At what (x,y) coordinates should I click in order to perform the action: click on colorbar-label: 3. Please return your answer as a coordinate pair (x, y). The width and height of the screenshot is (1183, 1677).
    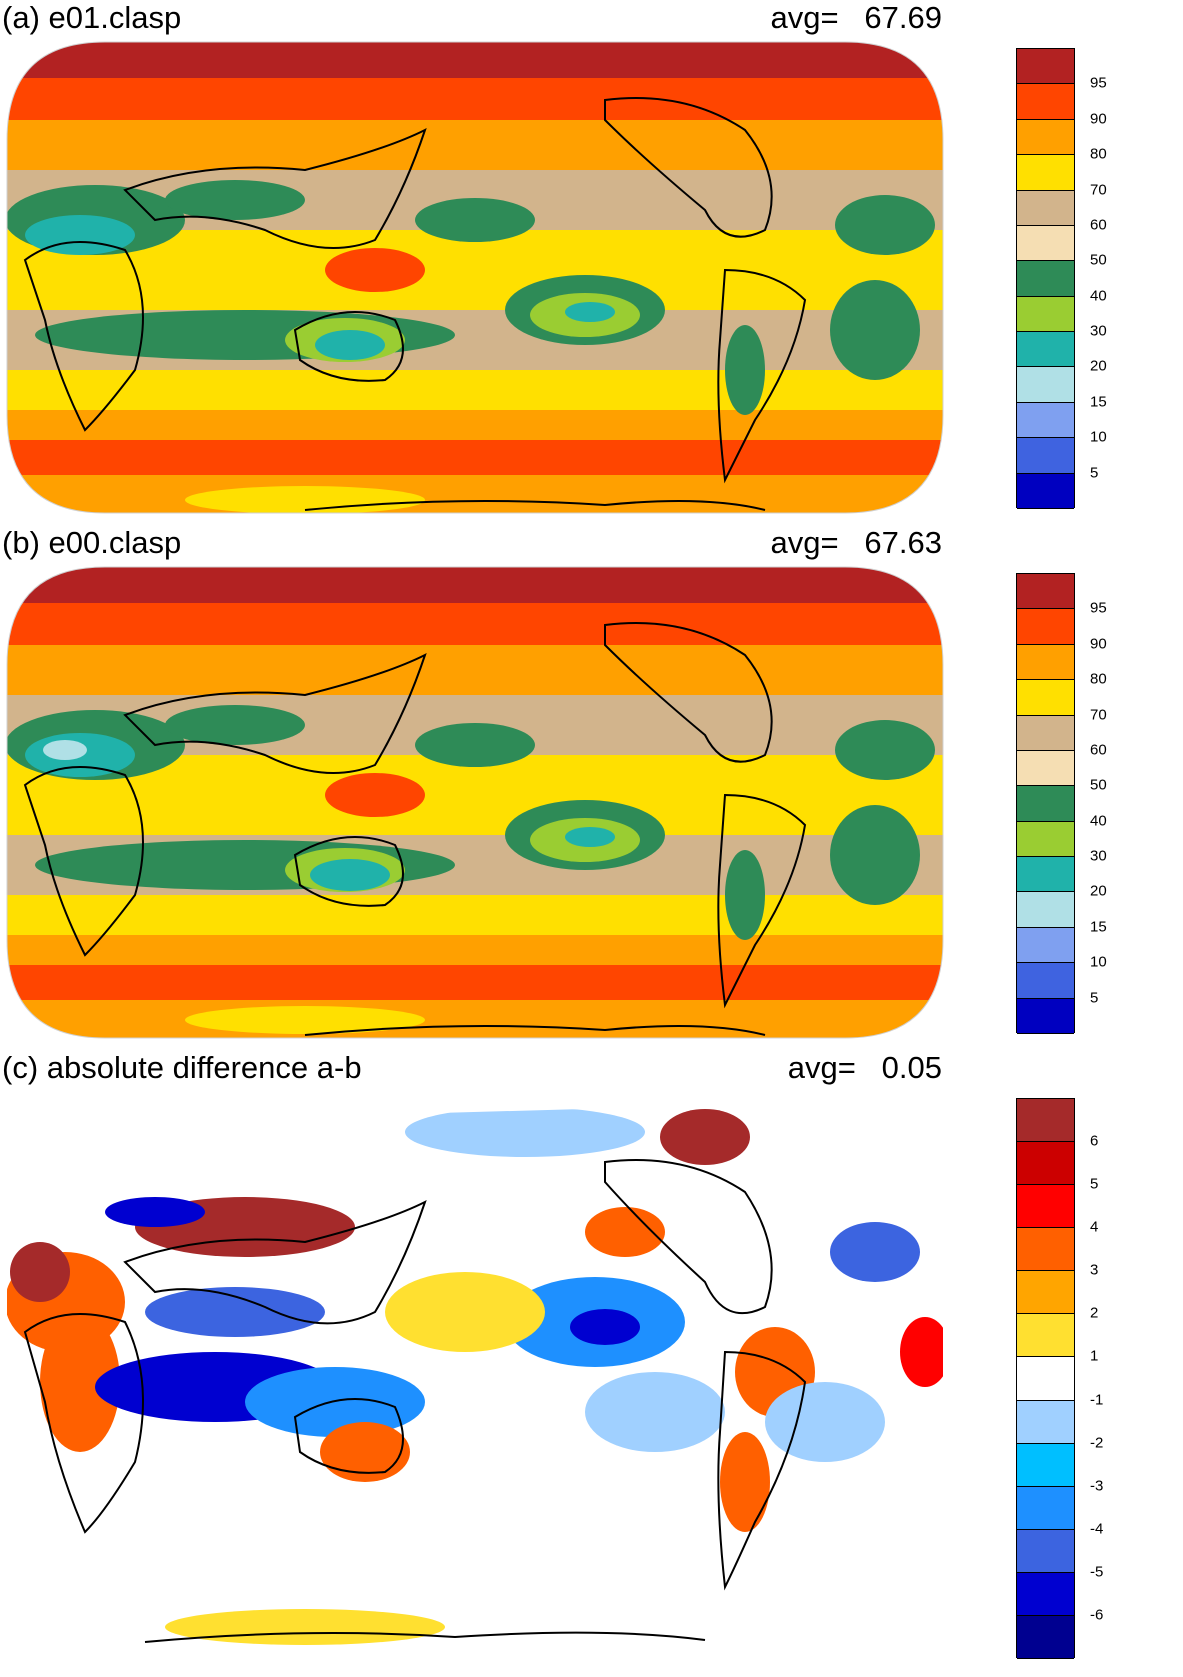
    Looking at the image, I should click on (1094, 1270).